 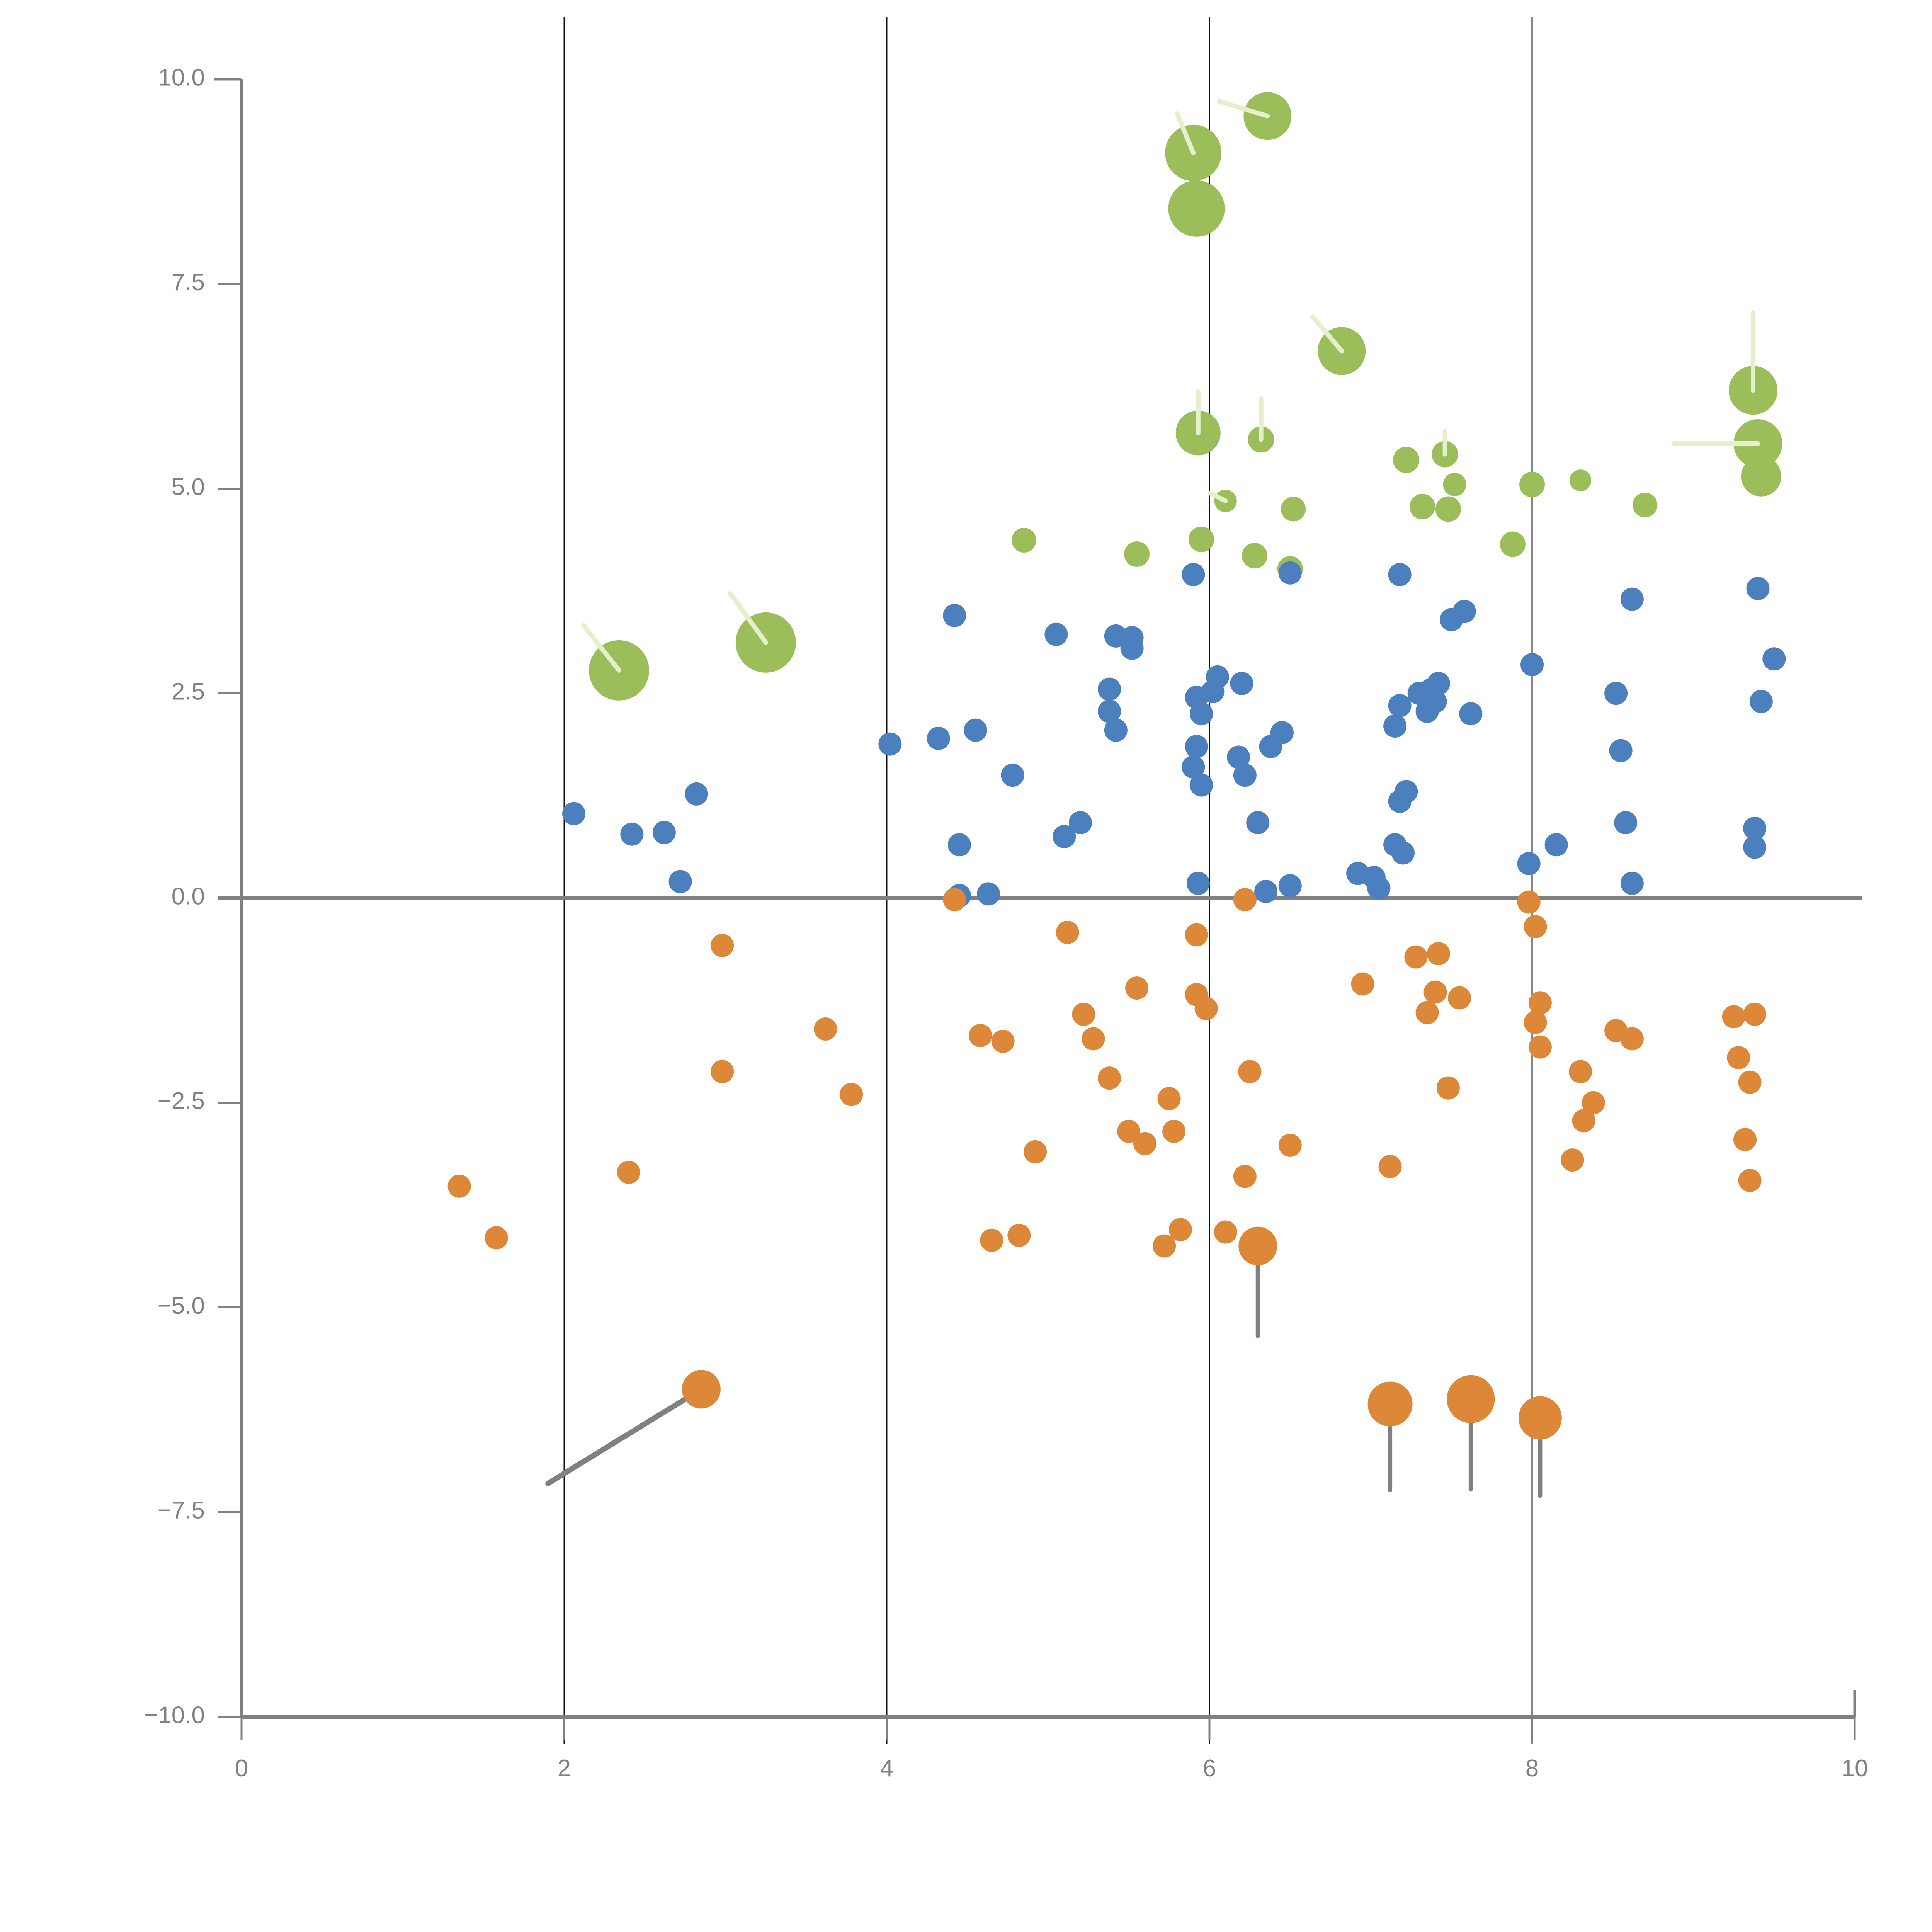 What do you see at coordinates (1051, 1769) in the screenshot?
I see `x-axis-tick-labels: 0 2 4 6 8 10` at bounding box center [1051, 1769].